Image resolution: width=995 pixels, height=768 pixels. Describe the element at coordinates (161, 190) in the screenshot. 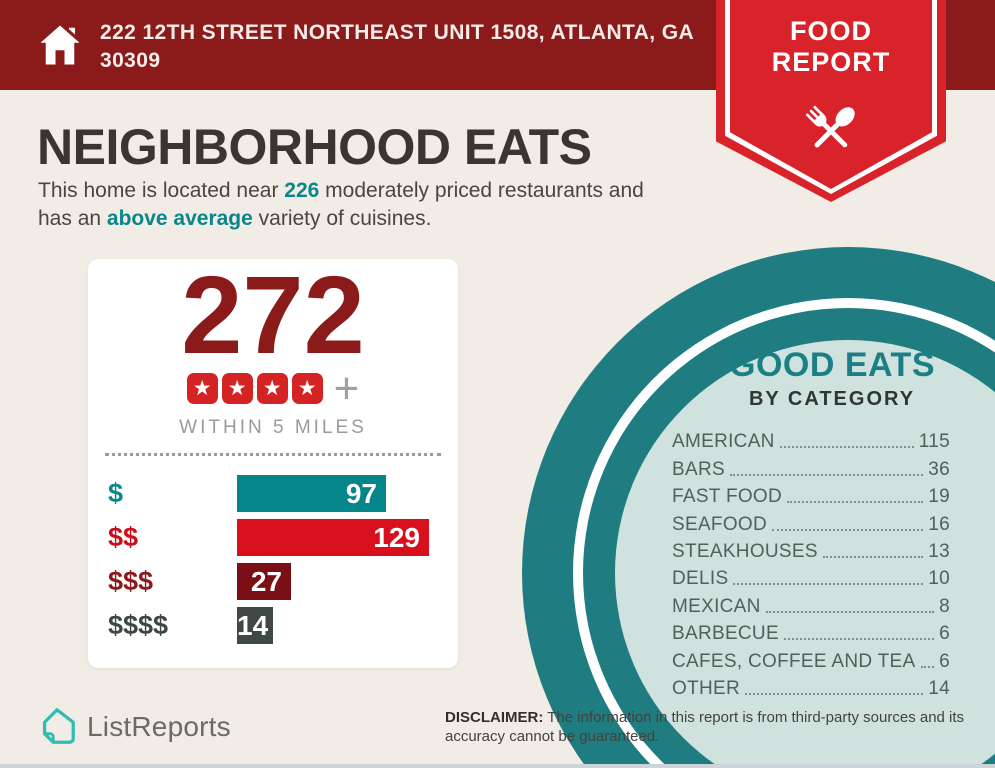

I see `intro-text: This home is located near` at that location.